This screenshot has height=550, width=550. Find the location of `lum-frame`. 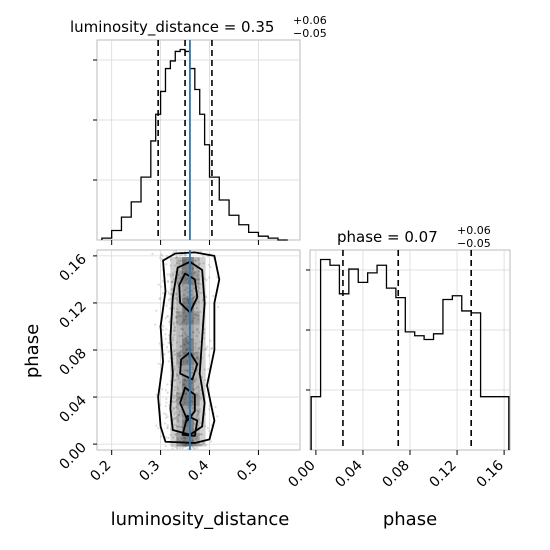

lum-frame is located at coordinates (198, 140).